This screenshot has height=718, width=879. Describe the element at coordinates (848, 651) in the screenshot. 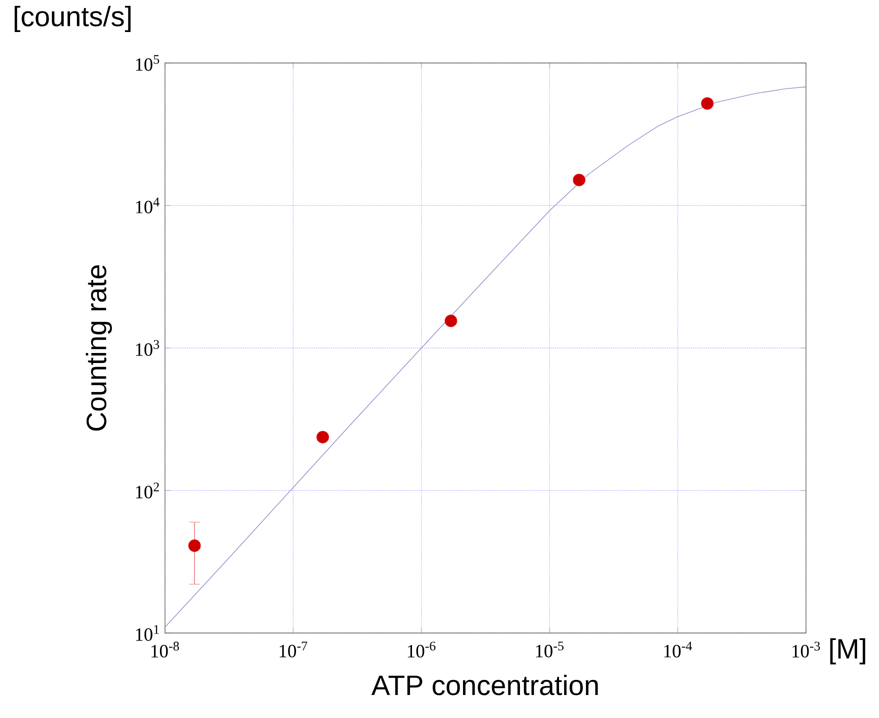

I see `text: [M]` at that location.